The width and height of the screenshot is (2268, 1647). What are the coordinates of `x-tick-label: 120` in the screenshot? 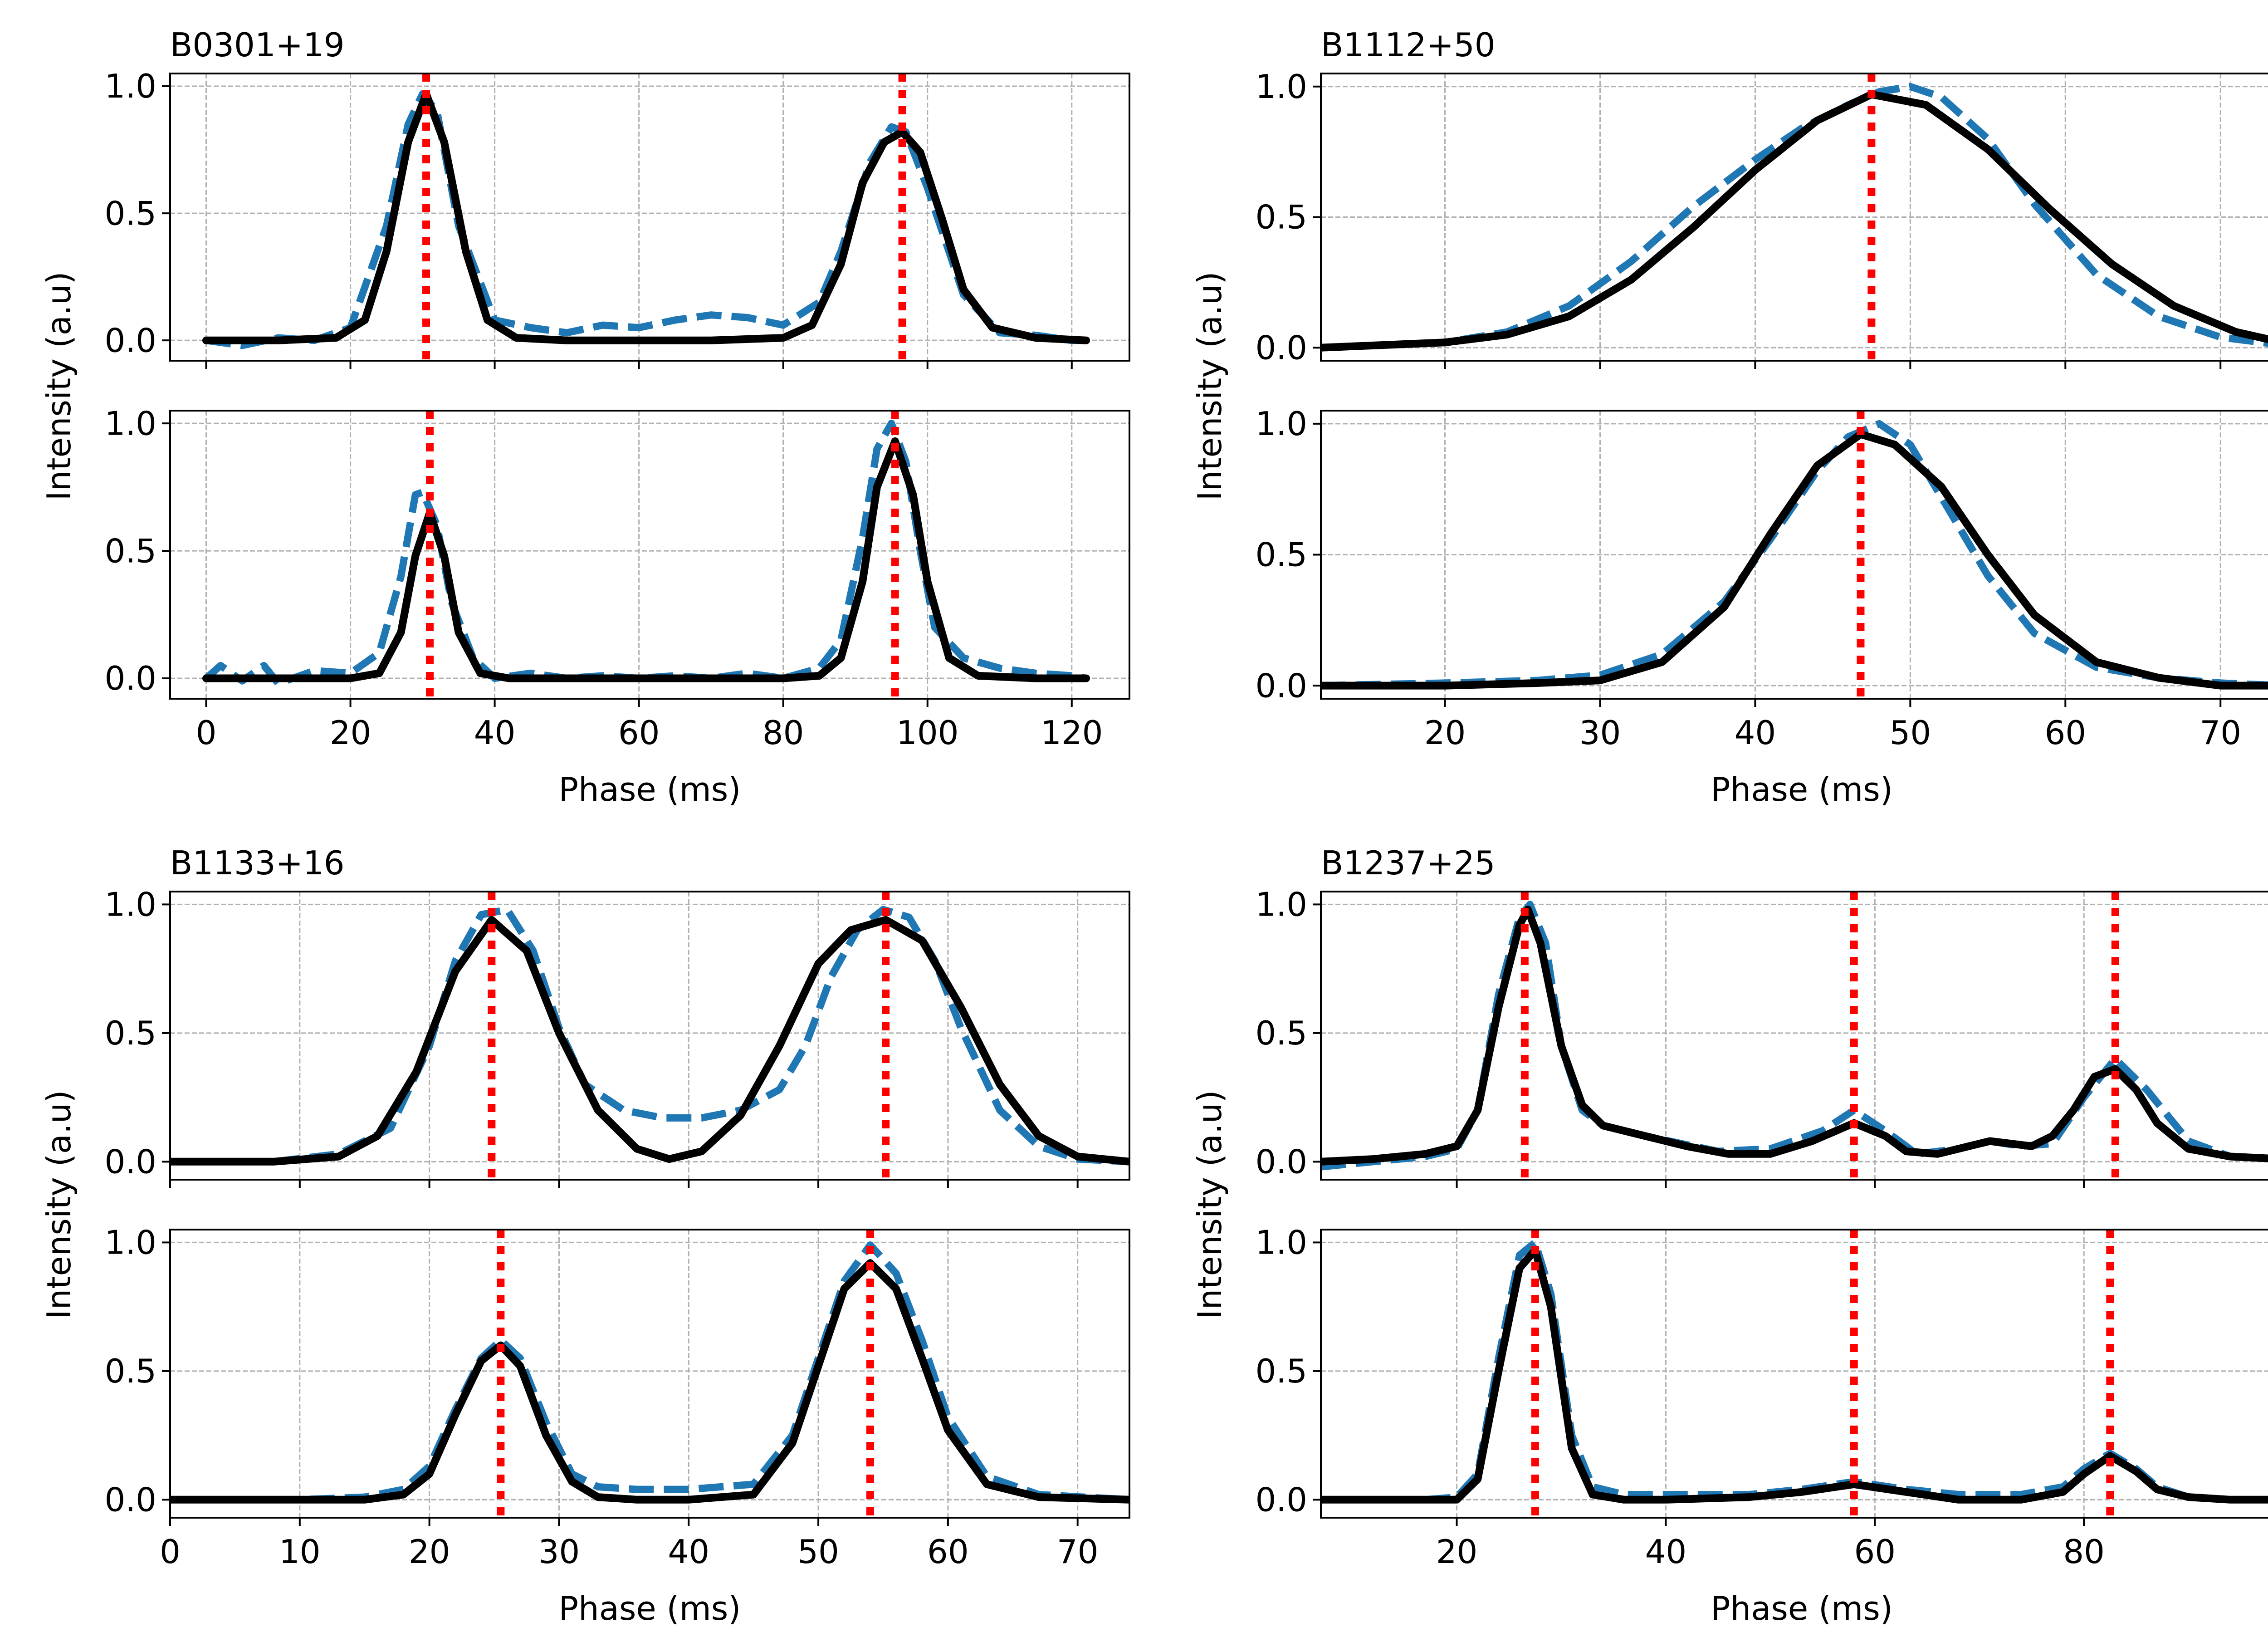 It's located at (1072, 733).